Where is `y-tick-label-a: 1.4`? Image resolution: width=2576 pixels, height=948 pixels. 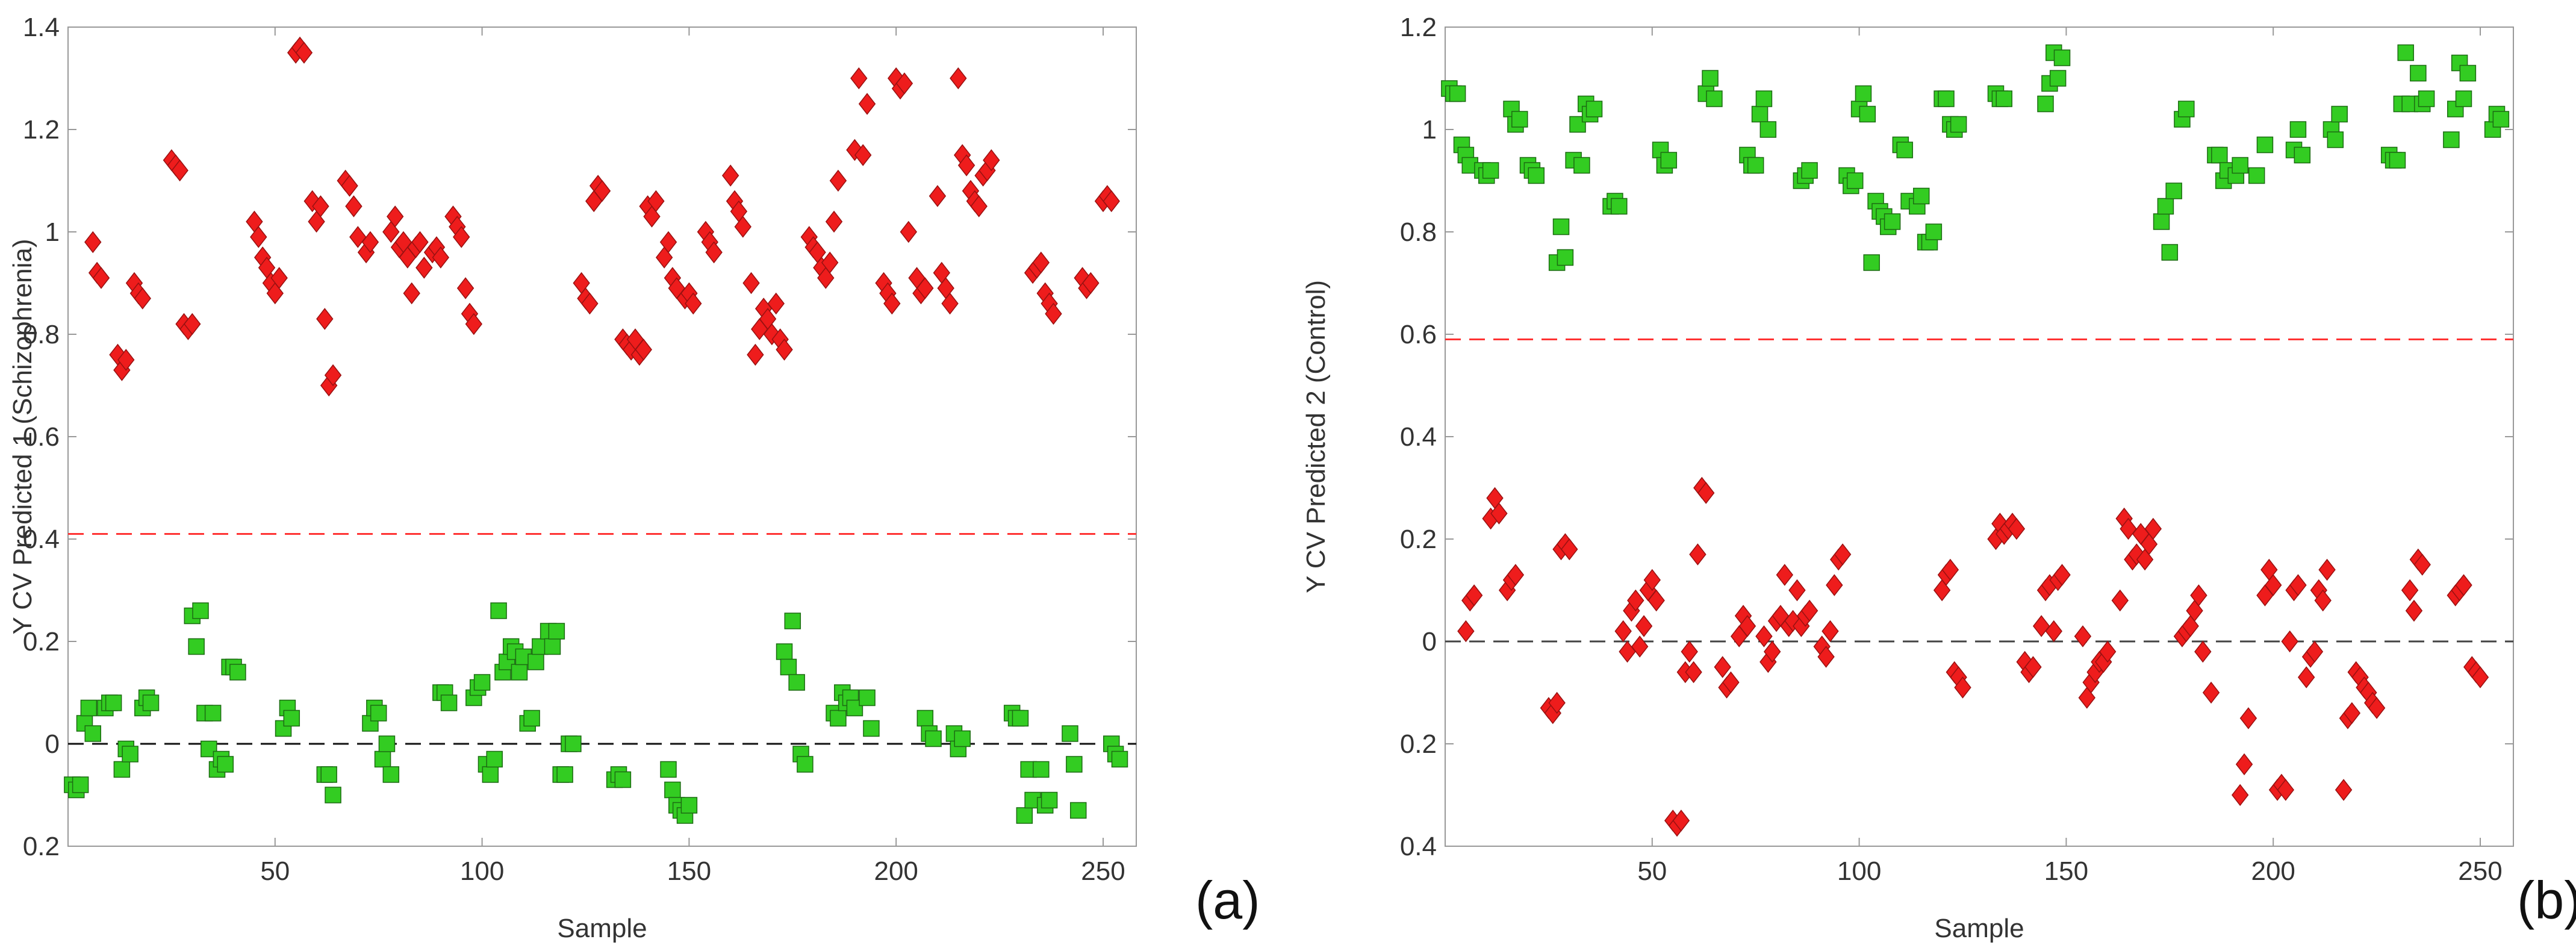
y-tick-label-a: 1.4 is located at coordinates (42, 27).